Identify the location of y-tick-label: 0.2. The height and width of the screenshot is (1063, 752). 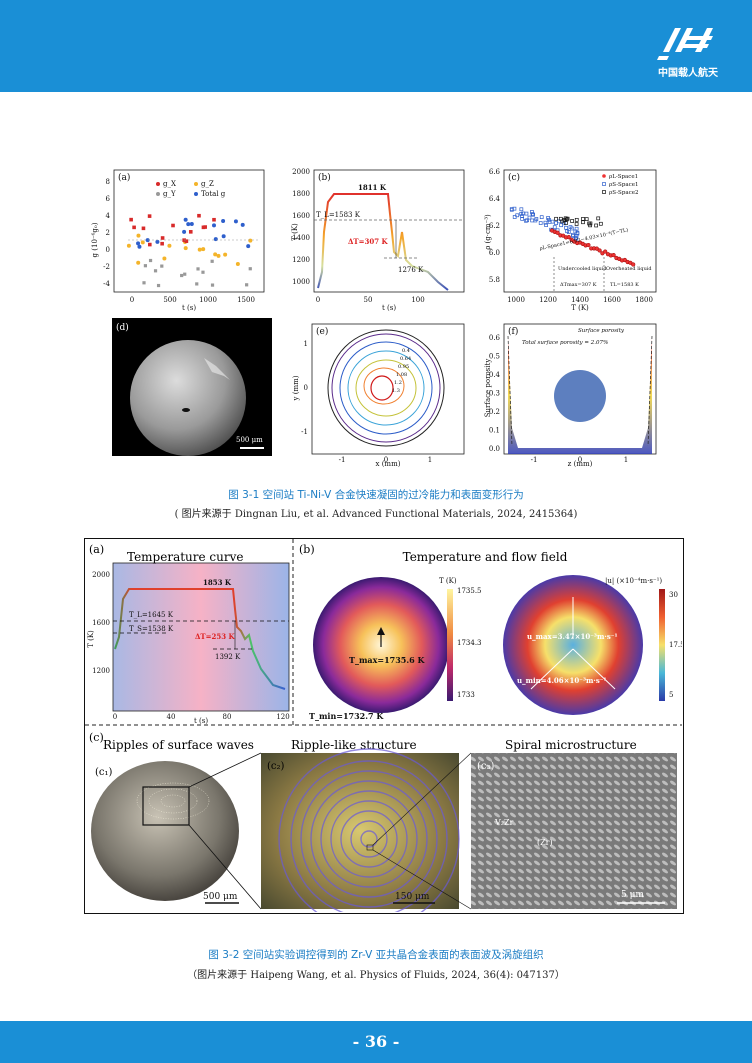
(494, 412).